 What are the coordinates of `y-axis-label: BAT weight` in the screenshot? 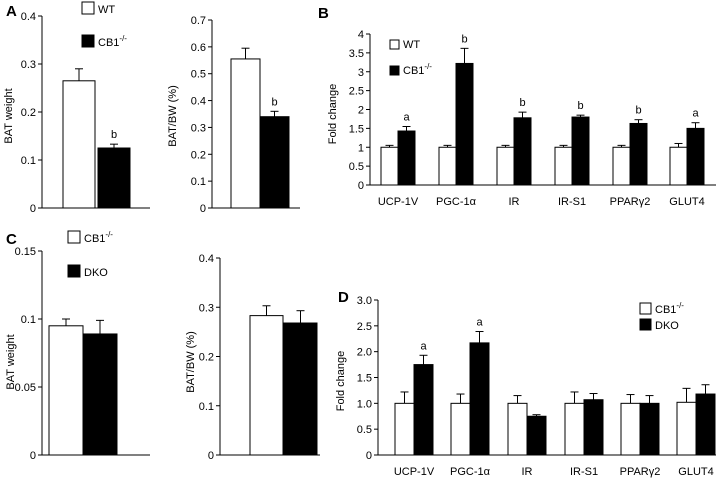 It's located at (11, 361).